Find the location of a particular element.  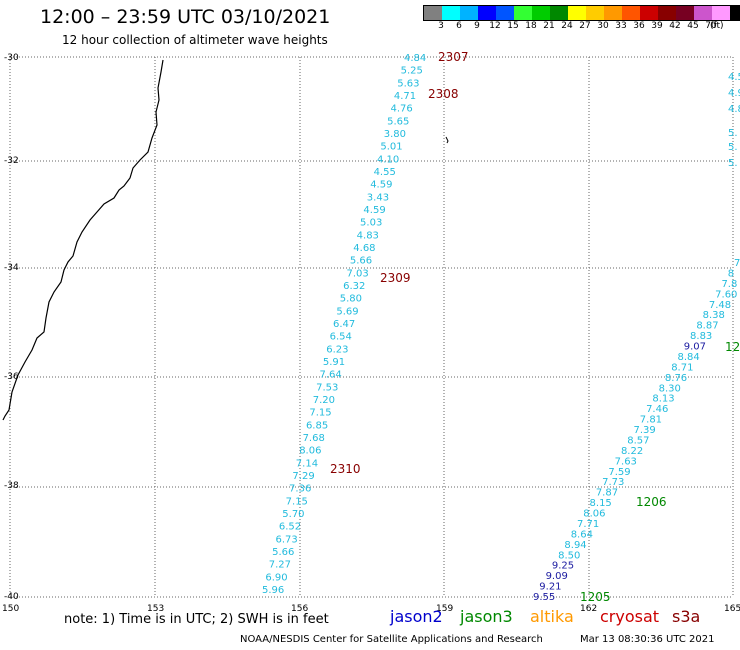

swh-value-track-a: 5.65 is located at coordinates (398, 121).